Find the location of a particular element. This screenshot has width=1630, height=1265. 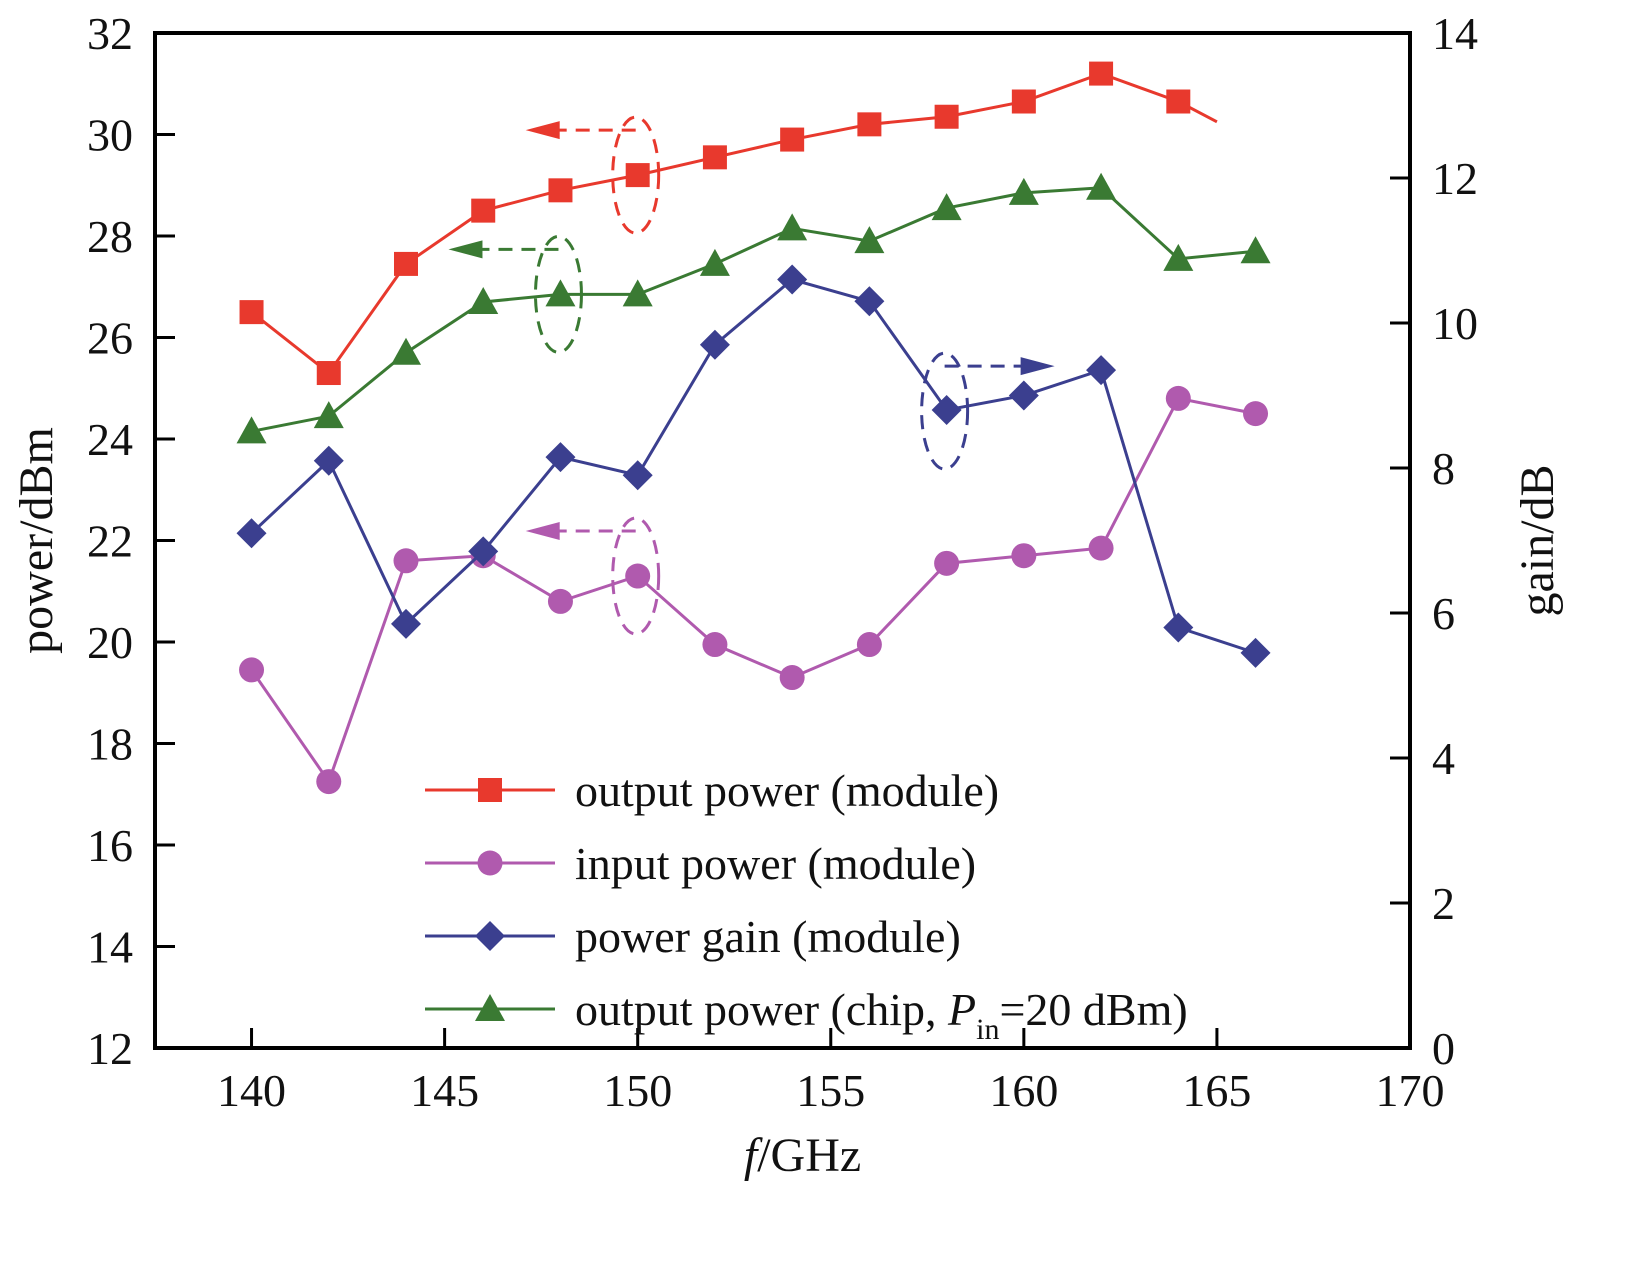

y-axis-right-label: gain/dB is located at coordinates (1537, 541).